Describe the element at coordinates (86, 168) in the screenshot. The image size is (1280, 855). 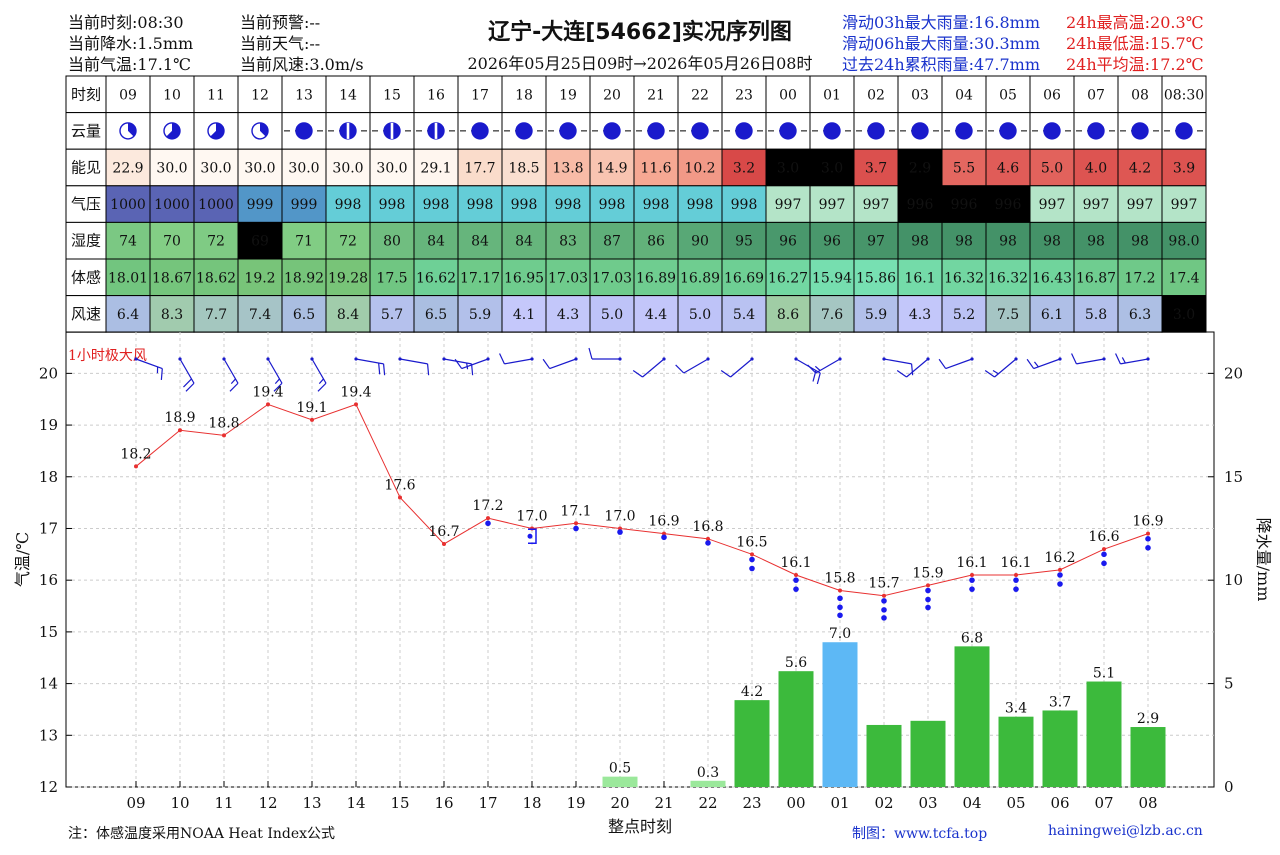
I see `row-label-2: 能见` at that location.